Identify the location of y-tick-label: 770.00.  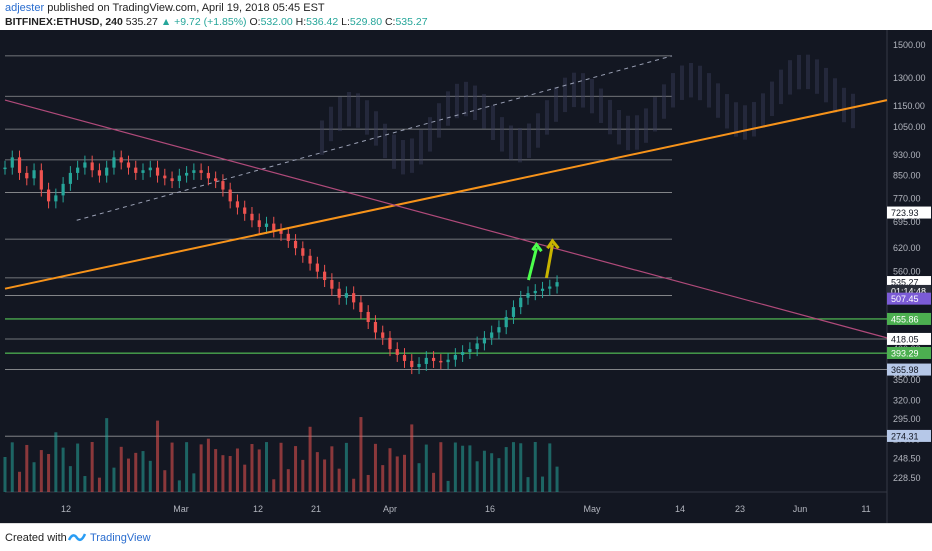
(907, 198).